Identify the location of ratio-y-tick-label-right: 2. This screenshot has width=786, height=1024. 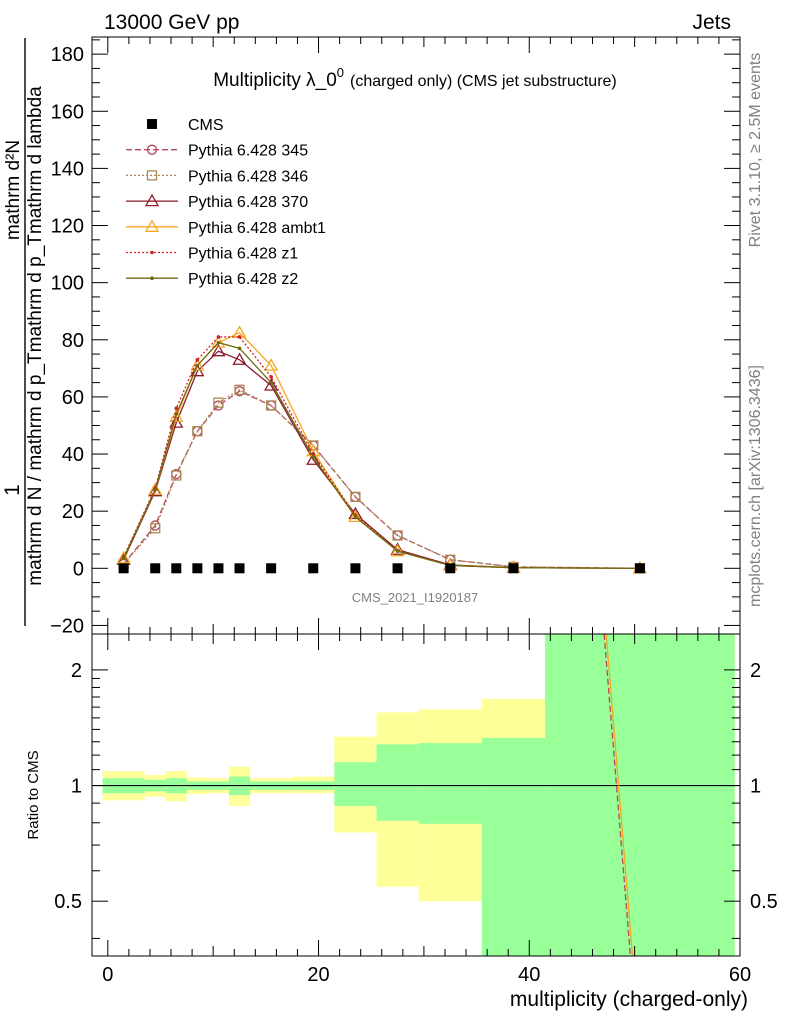
(755, 671).